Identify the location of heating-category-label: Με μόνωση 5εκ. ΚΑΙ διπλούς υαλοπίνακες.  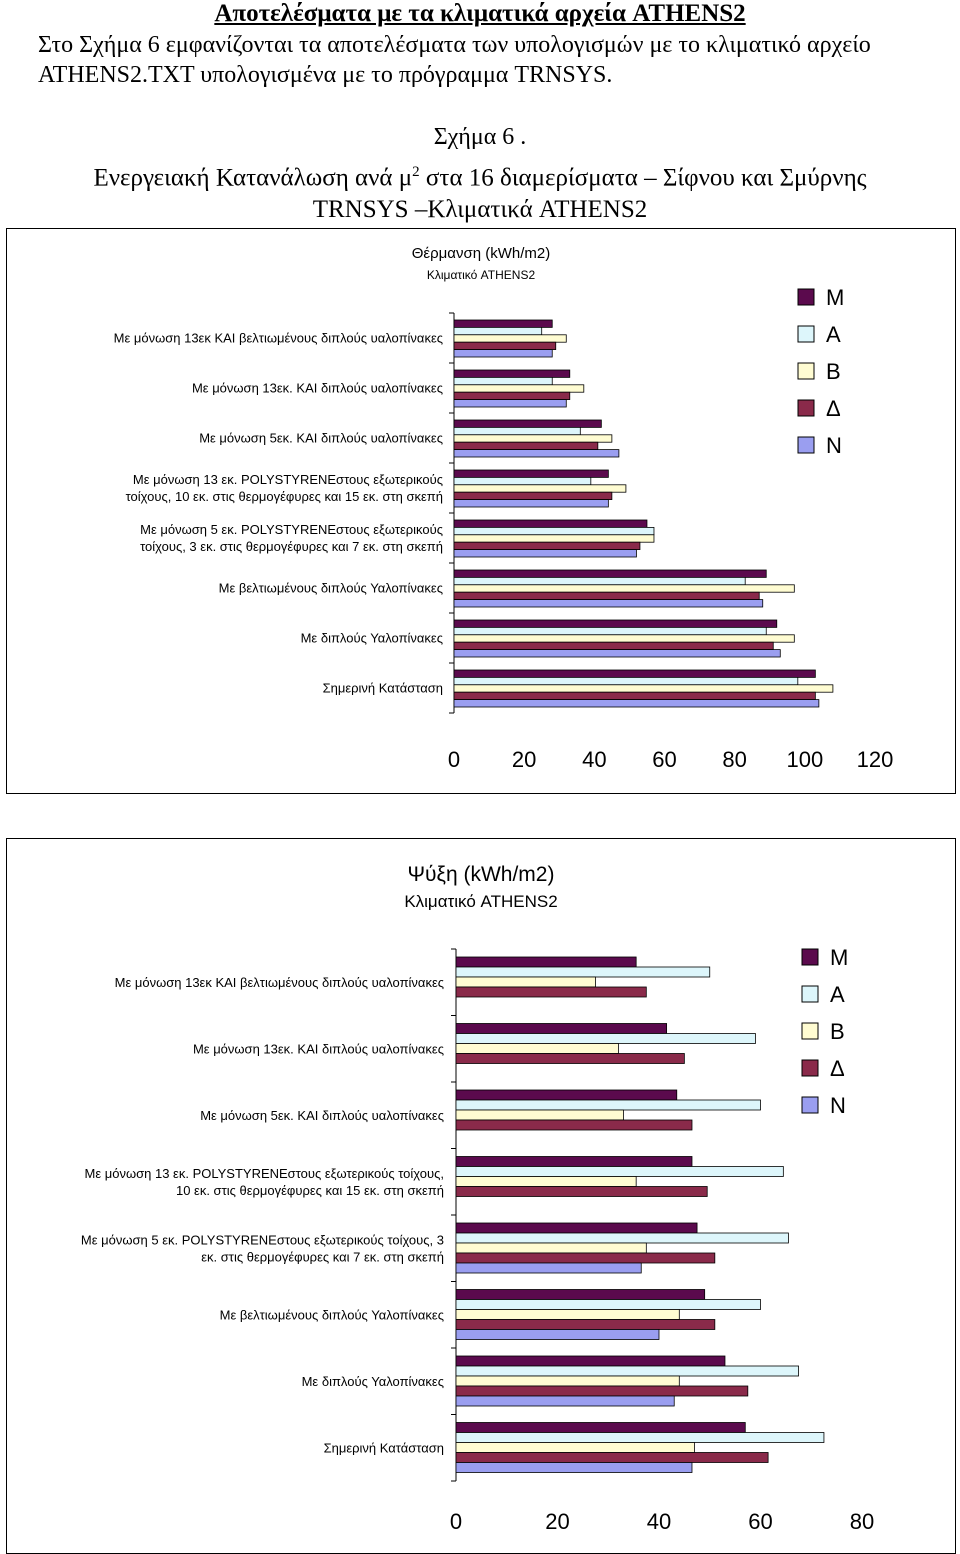
(321, 438).